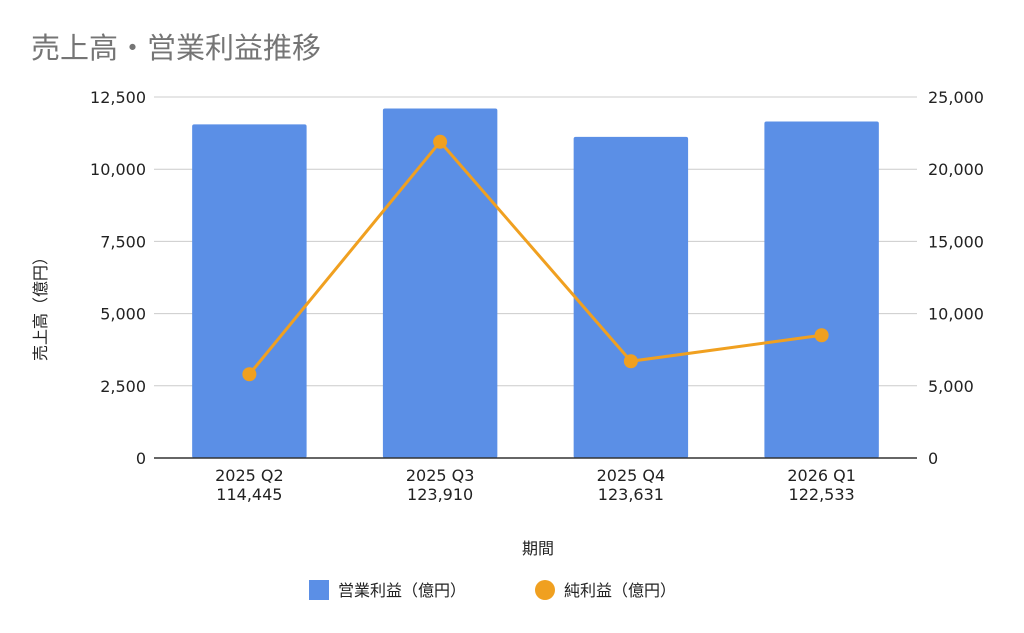  What do you see at coordinates (123, 314) in the screenshot?
I see `y-left-tick-label: 5,000` at bounding box center [123, 314].